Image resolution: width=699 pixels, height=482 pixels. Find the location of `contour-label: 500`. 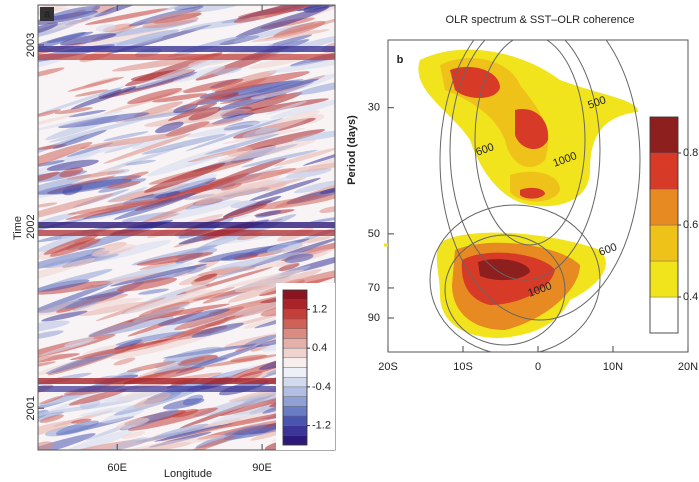

contour-label: 500 is located at coordinates (596, 103).